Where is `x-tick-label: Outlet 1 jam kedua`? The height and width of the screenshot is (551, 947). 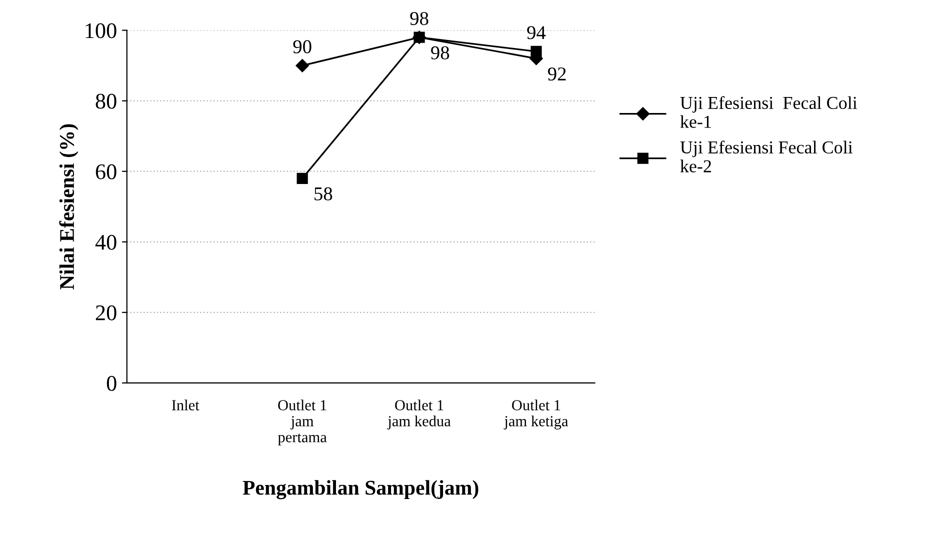 x-tick-label: Outlet 1 jam kedua is located at coordinates (419, 415).